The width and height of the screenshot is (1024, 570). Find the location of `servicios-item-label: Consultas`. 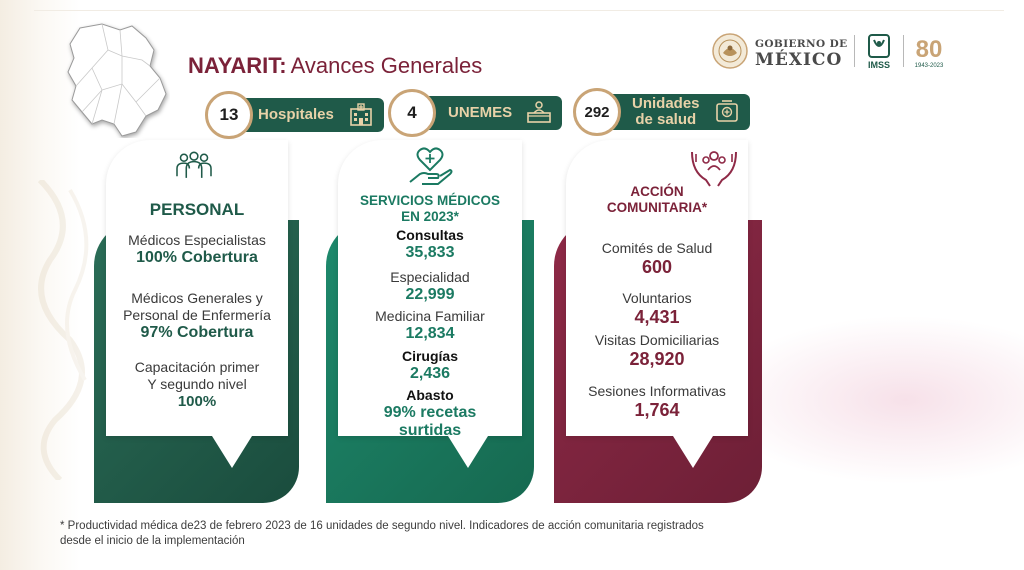

servicios-item-label: Consultas is located at coordinates (430, 235).